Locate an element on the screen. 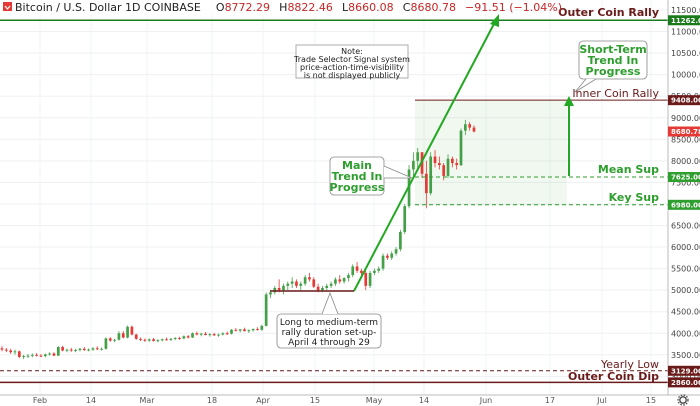  short-term-box is located at coordinates (613, 60).